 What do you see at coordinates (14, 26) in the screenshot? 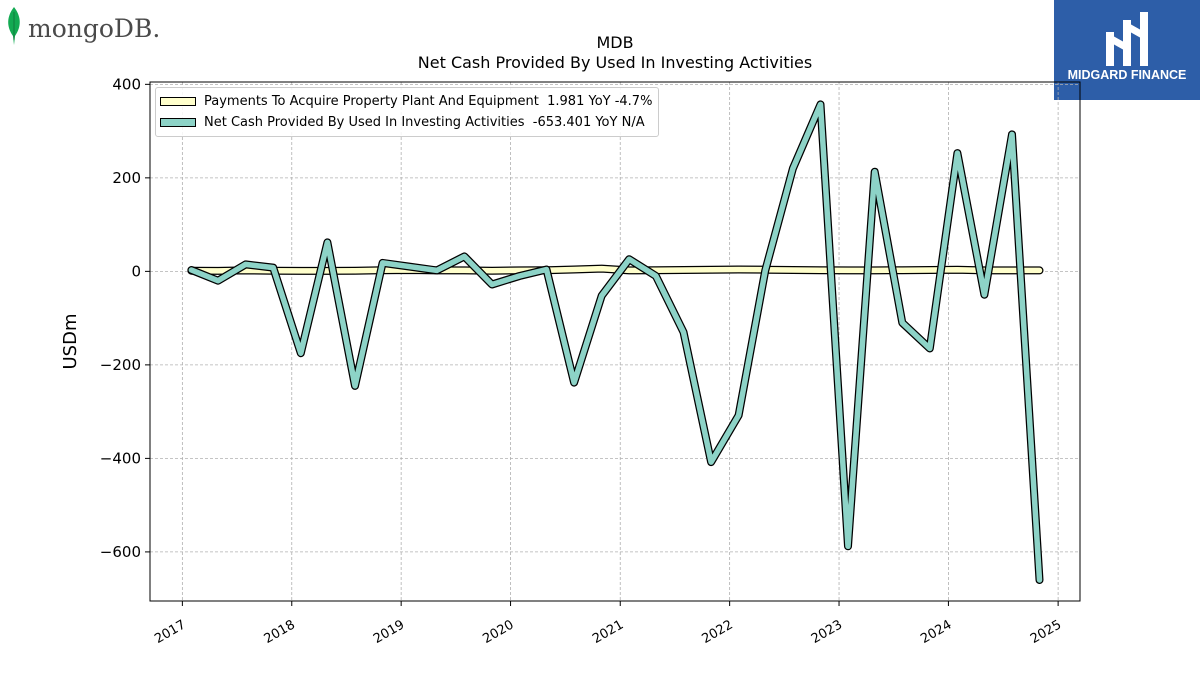
I see `leaf-icon` at bounding box center [14, 26].